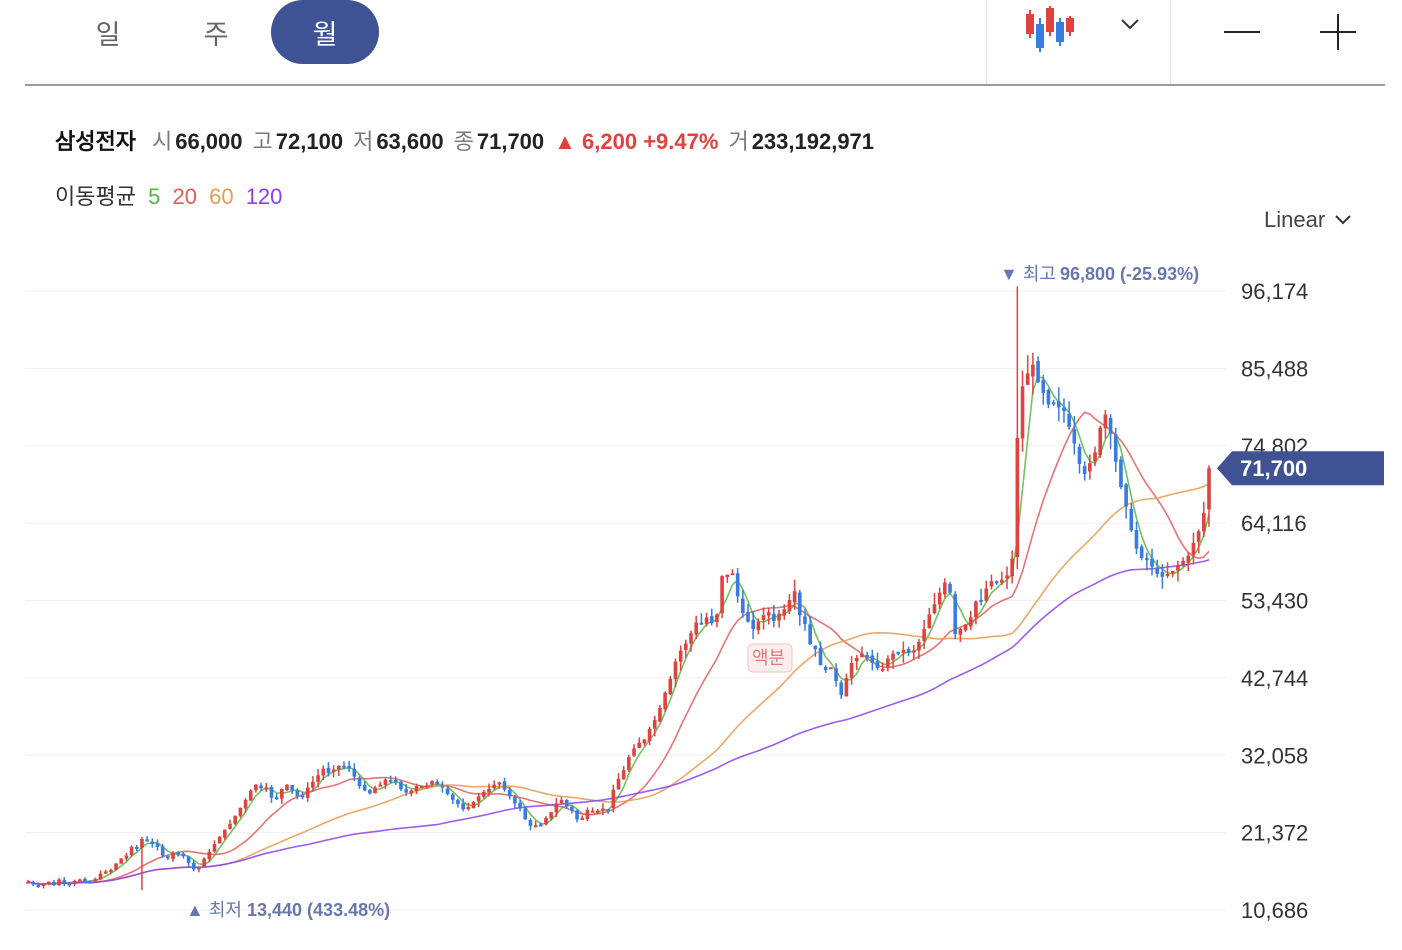 The height and width of the screenshot is (950, 1402). Describe the element at coordinates (184, 196) in the screenshot. I see `ma-20: 20` at that location.